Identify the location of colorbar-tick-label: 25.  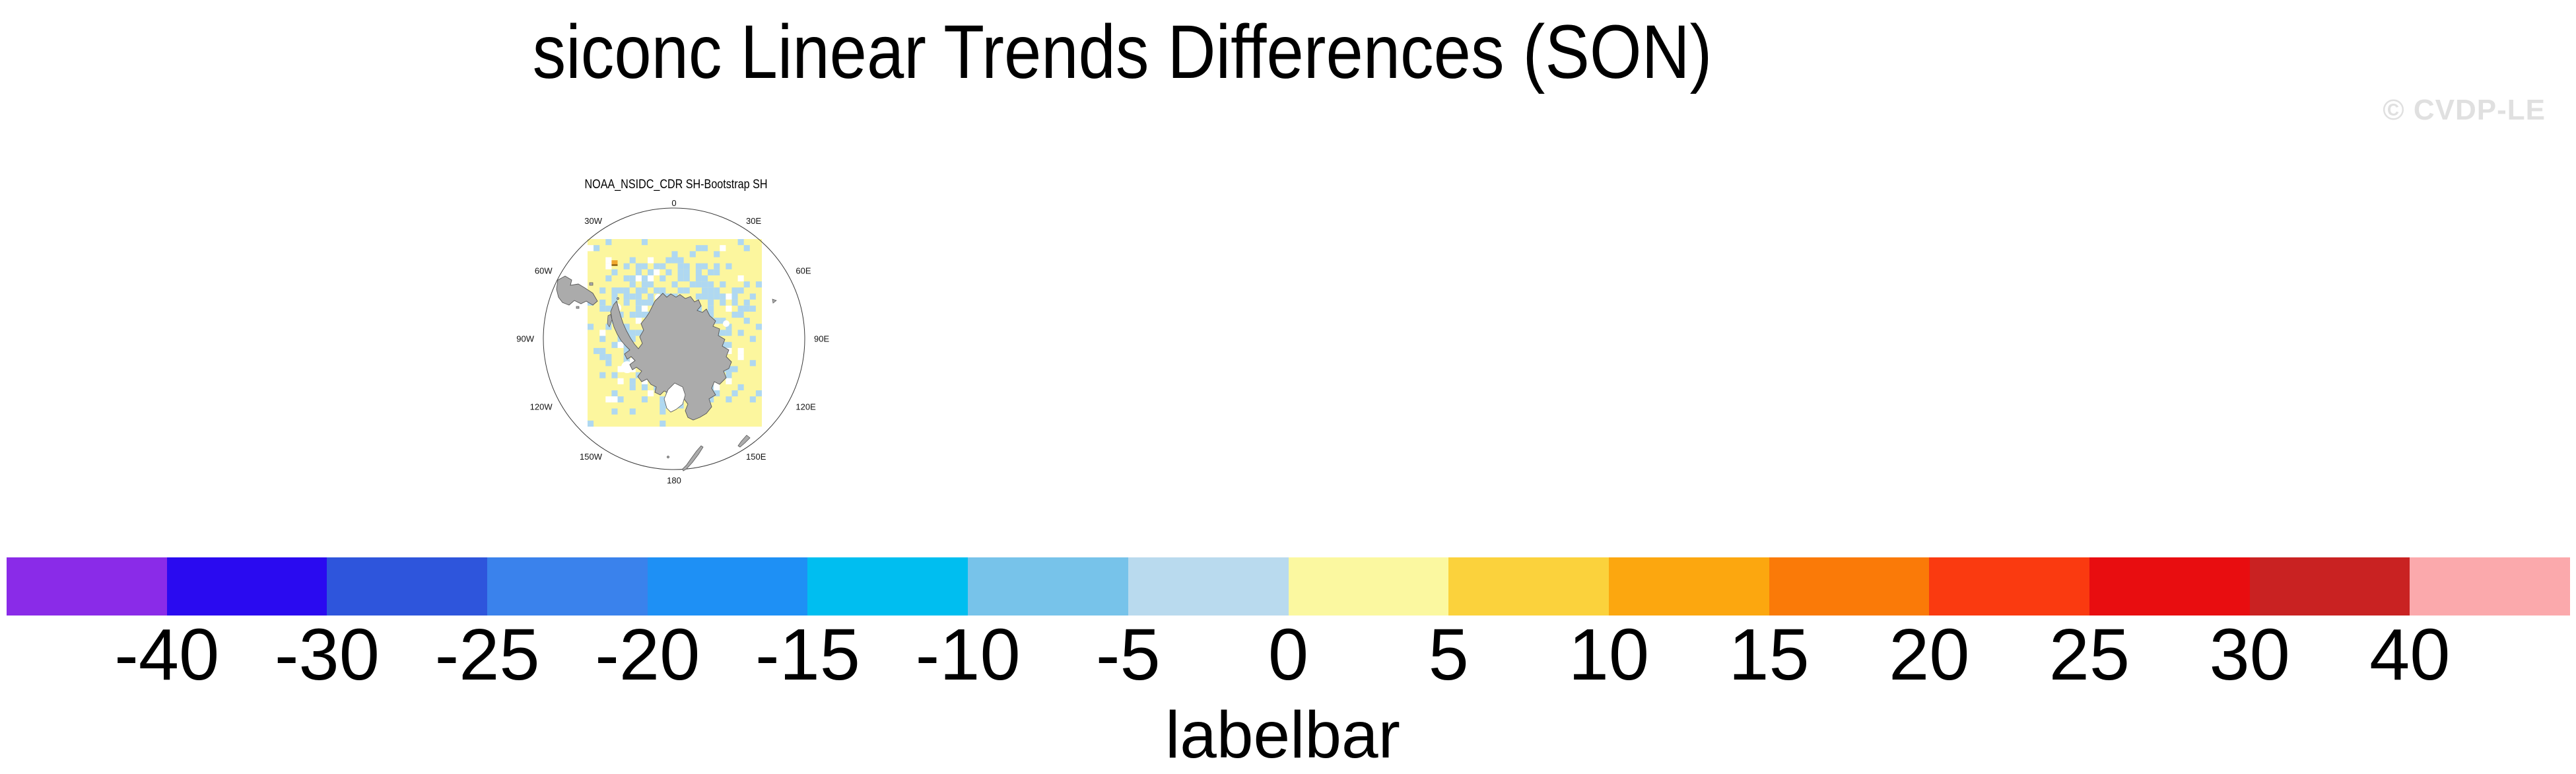
(2090, 655).